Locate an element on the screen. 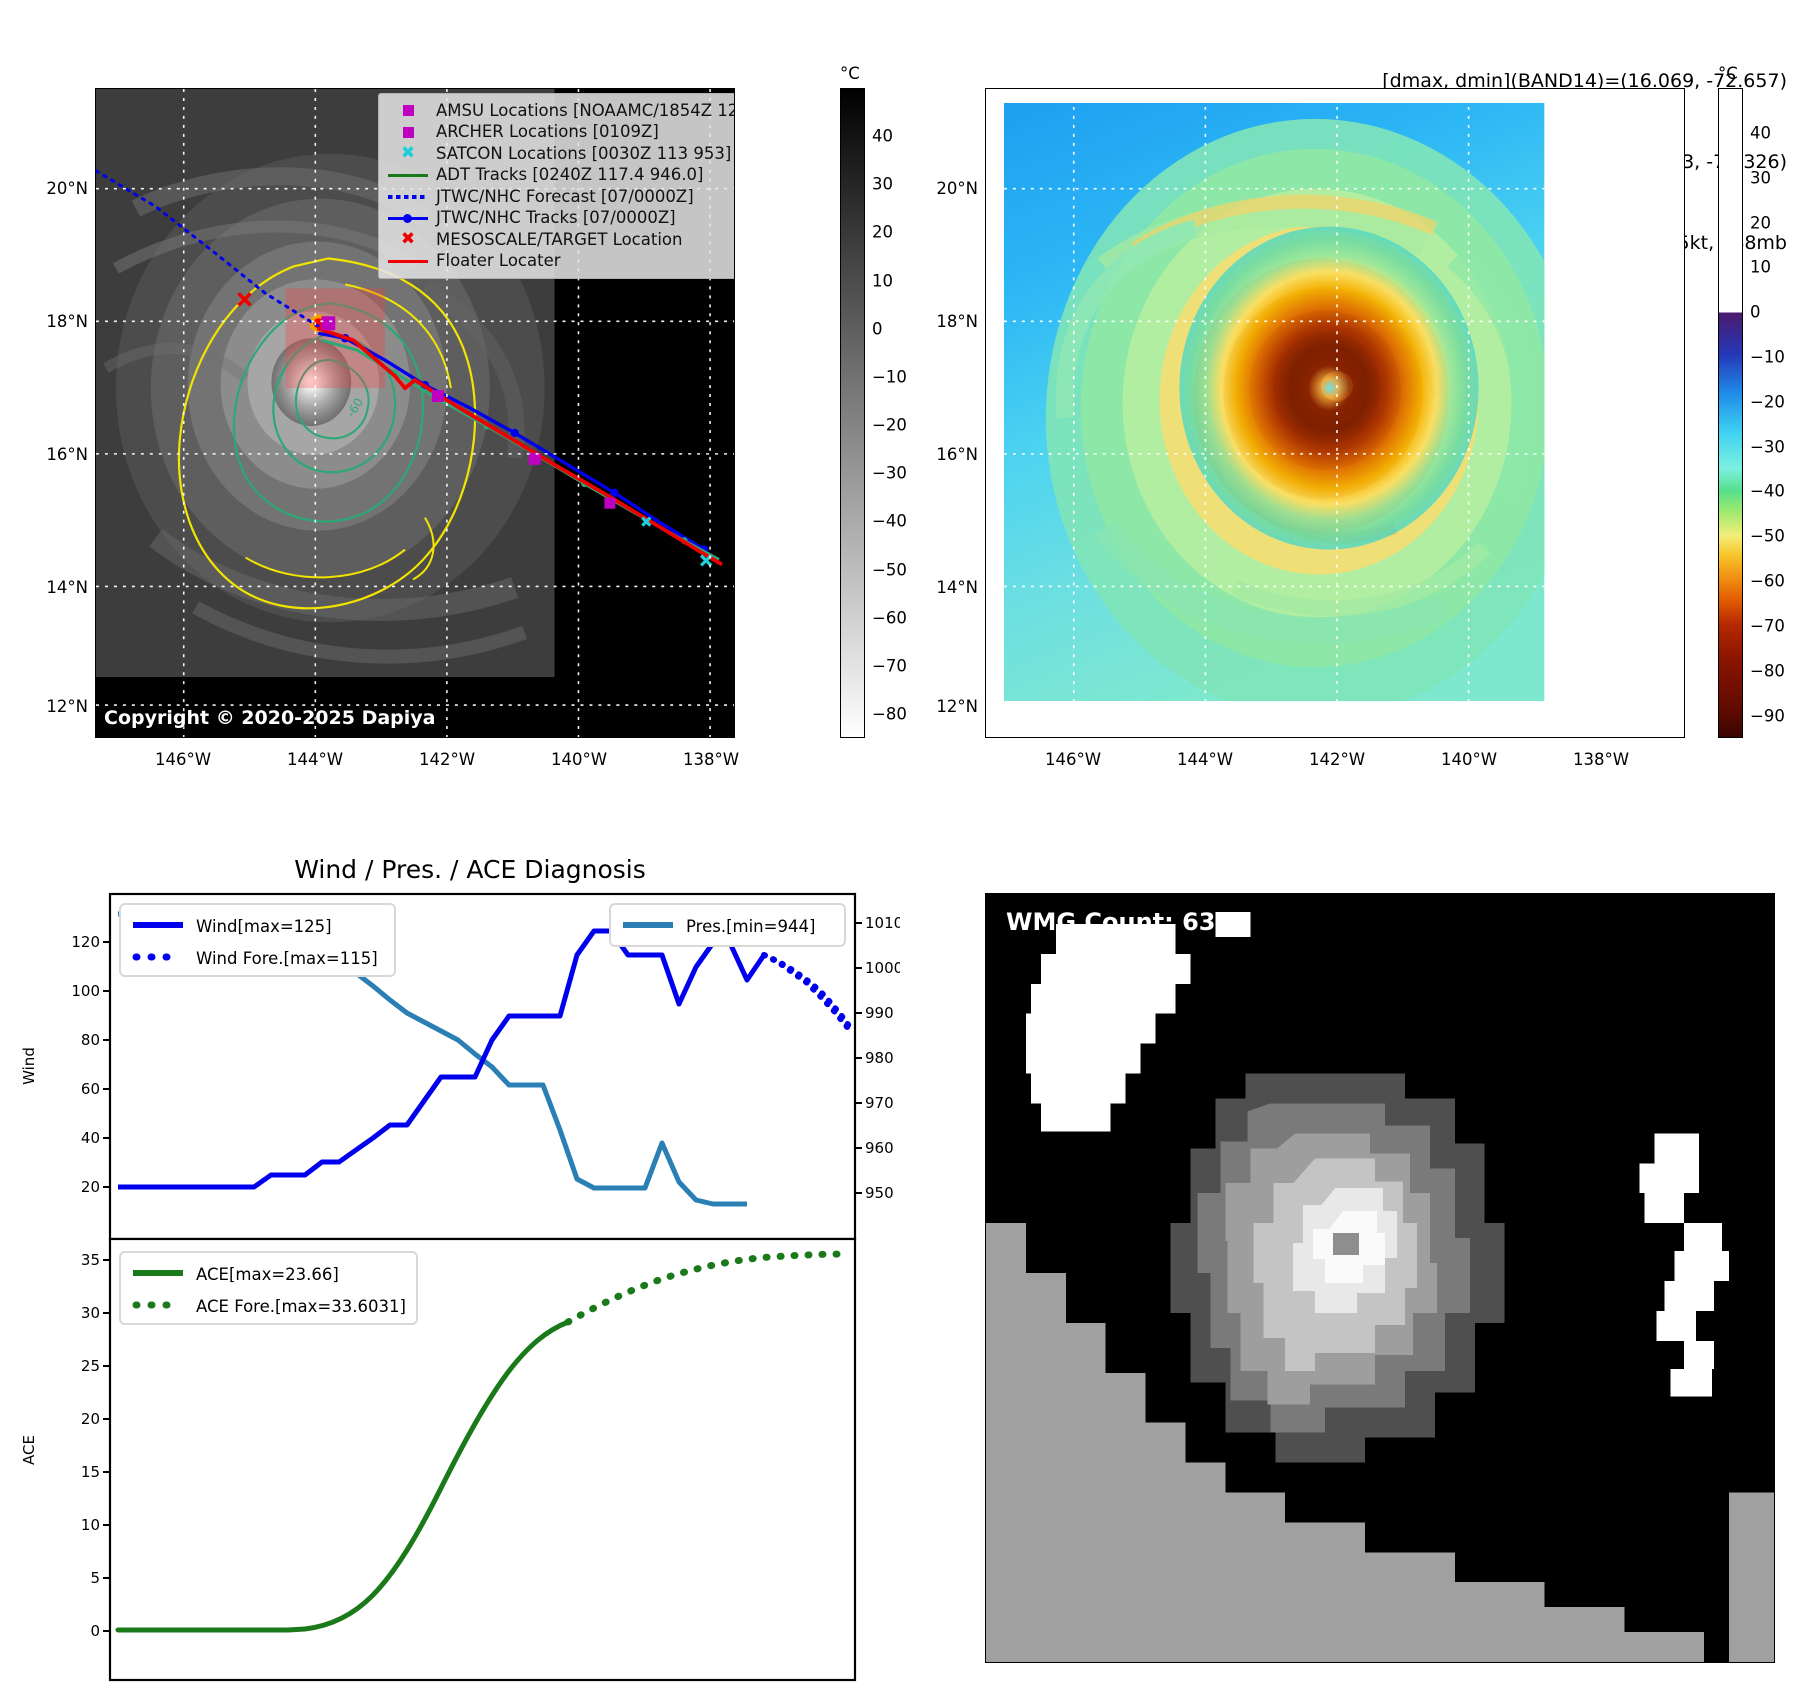 The width and height of the screenshot is (1797, 1690). legend-item-archer: ARCHER Locations [0109Z] is located at coordinates (560, 133).